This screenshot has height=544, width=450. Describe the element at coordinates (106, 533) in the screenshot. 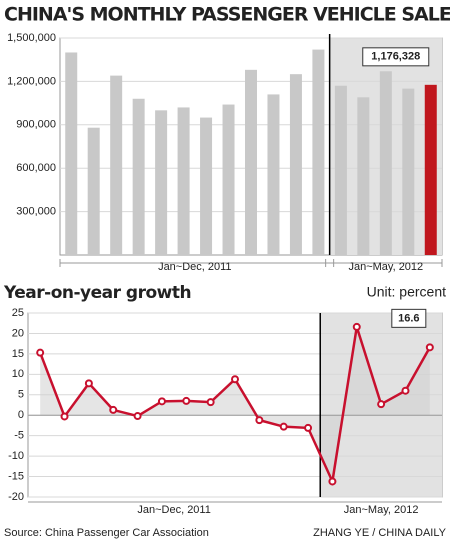

I see `source: Source: China Passenger Car Association` at that location.